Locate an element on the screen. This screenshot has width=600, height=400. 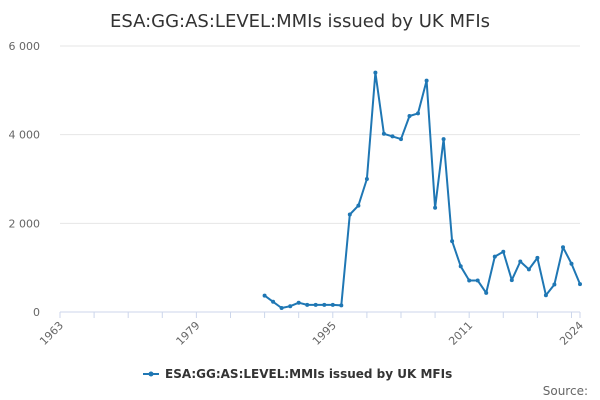
legend-label: ESA:GG:AS:LEVEL:MMIs issued by UK MFIs is located at coordinates (308, 374).